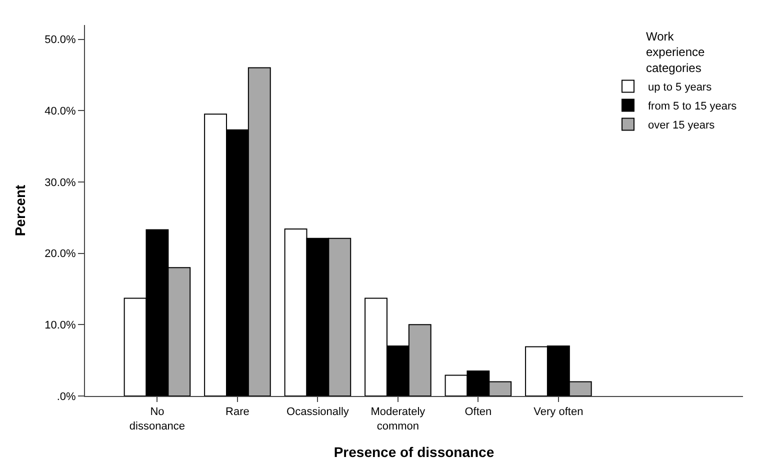  I want to click on y-tick-label: .0%, so click(66, 396).